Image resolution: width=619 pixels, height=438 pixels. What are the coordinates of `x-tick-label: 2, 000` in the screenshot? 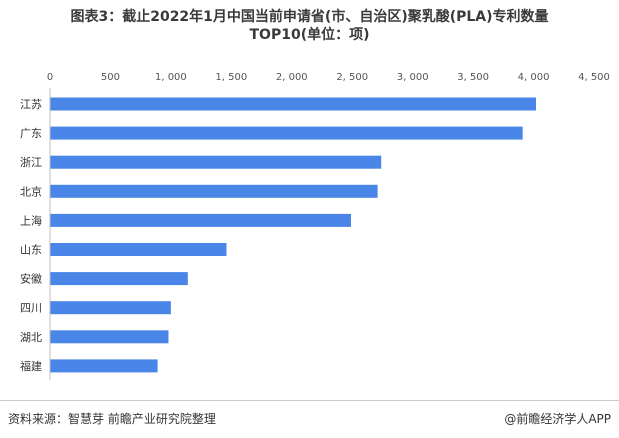 It's located at (292, 77).